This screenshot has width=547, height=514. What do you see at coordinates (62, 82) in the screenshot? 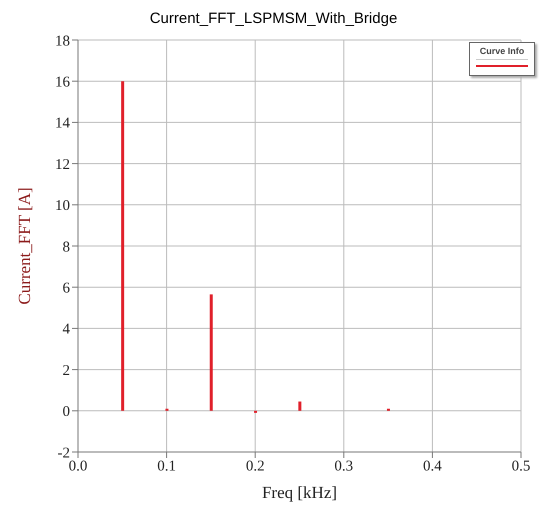
I see `y-tick-label: 16` at bounding box center [62, 82].